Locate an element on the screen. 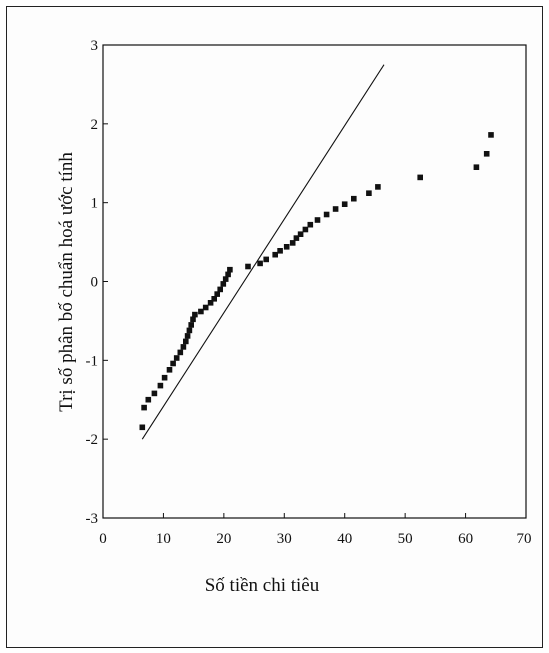 This screenshot has width=549, height=653. y-axis-ticks: -3 -2 -1 0 1 2 3 is located at coordinates (97, 282).